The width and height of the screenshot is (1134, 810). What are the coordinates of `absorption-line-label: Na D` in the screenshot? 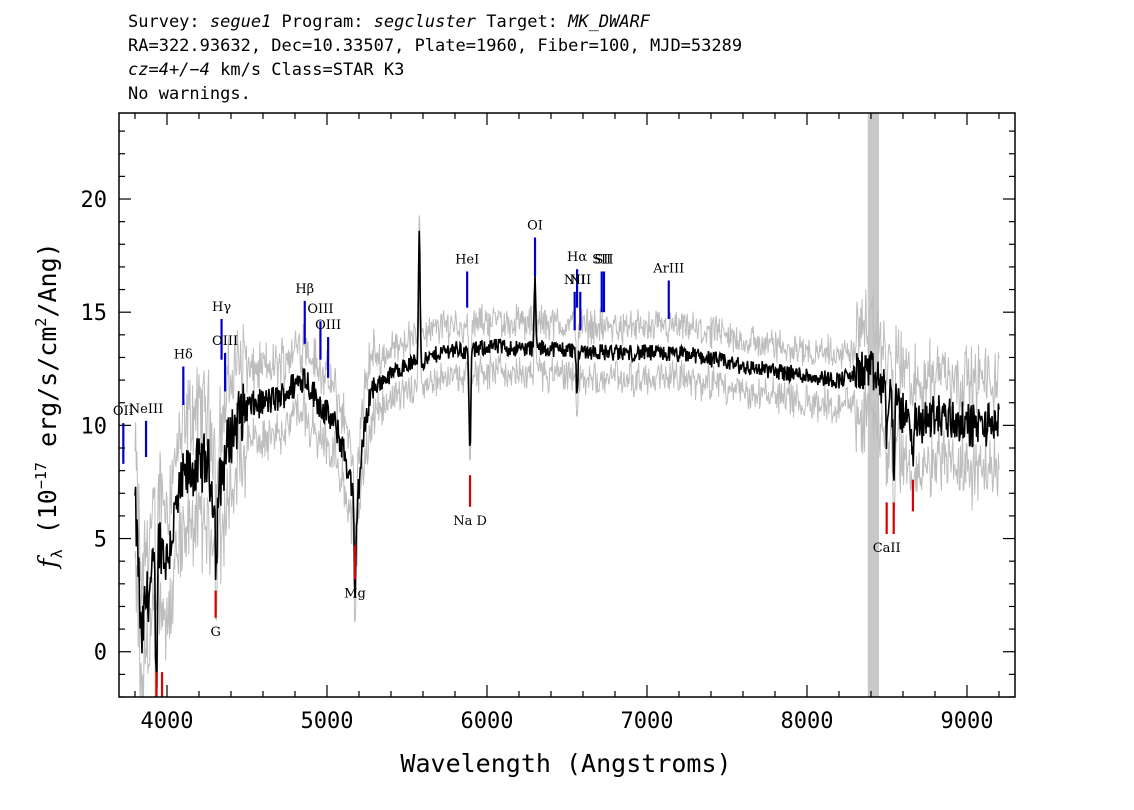 It's located at (470, 521).